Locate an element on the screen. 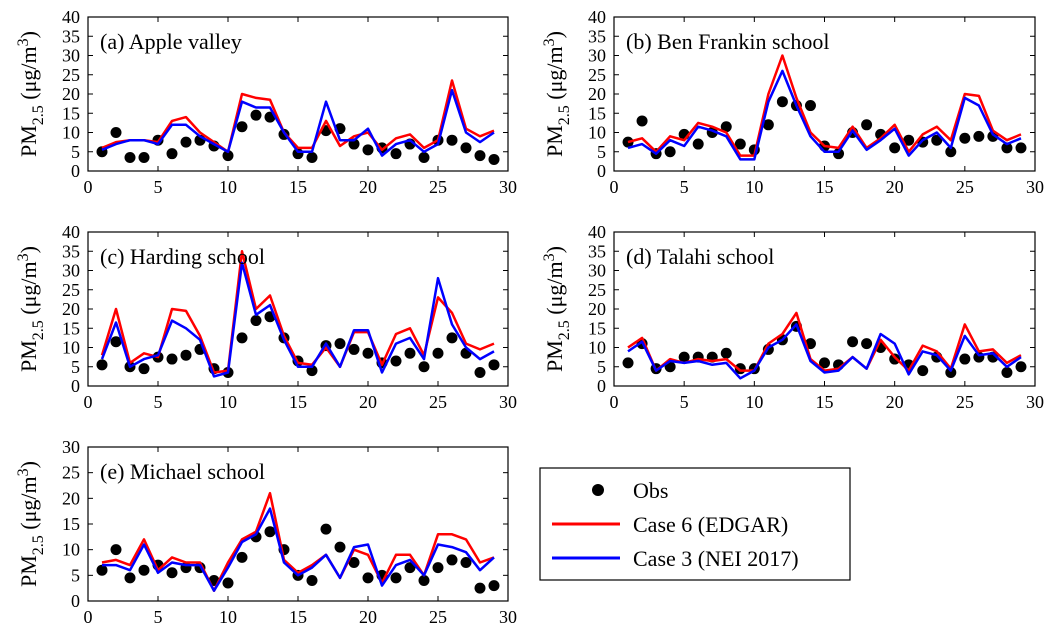 The image size is (1045, 632). panel-title: (a) Apple valley is located at coordinates (171, 41).